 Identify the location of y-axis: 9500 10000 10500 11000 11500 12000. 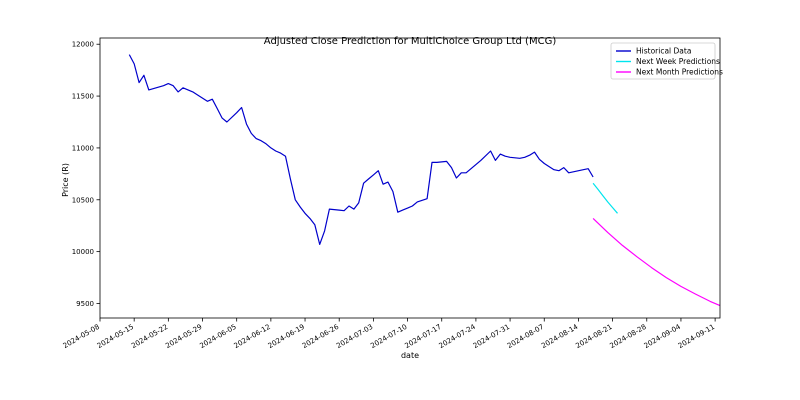
(86, 174).